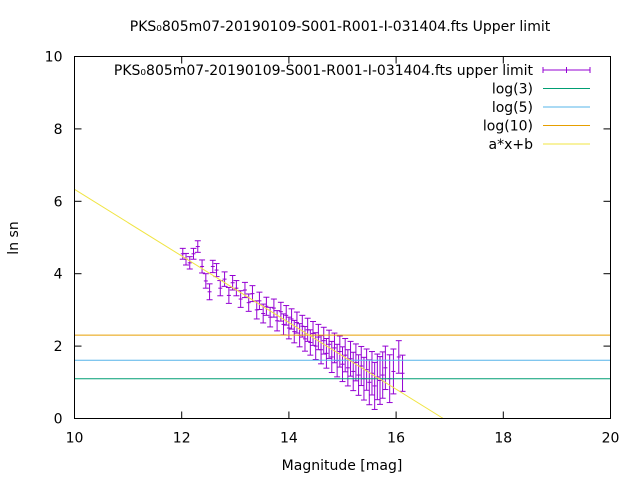 The width and height of the screenshot is (640, 480). I want to click on legend-label: log(10), so click(508, 127).